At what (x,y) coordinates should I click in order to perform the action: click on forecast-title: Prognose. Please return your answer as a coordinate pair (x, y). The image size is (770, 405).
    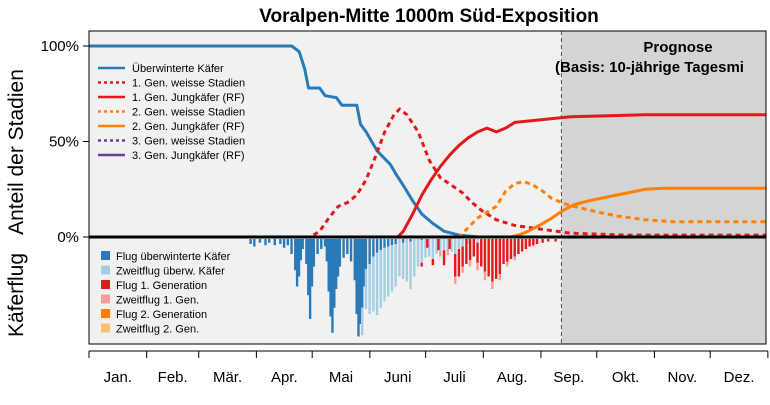
    Looking at the image, I should click on (677, 47).